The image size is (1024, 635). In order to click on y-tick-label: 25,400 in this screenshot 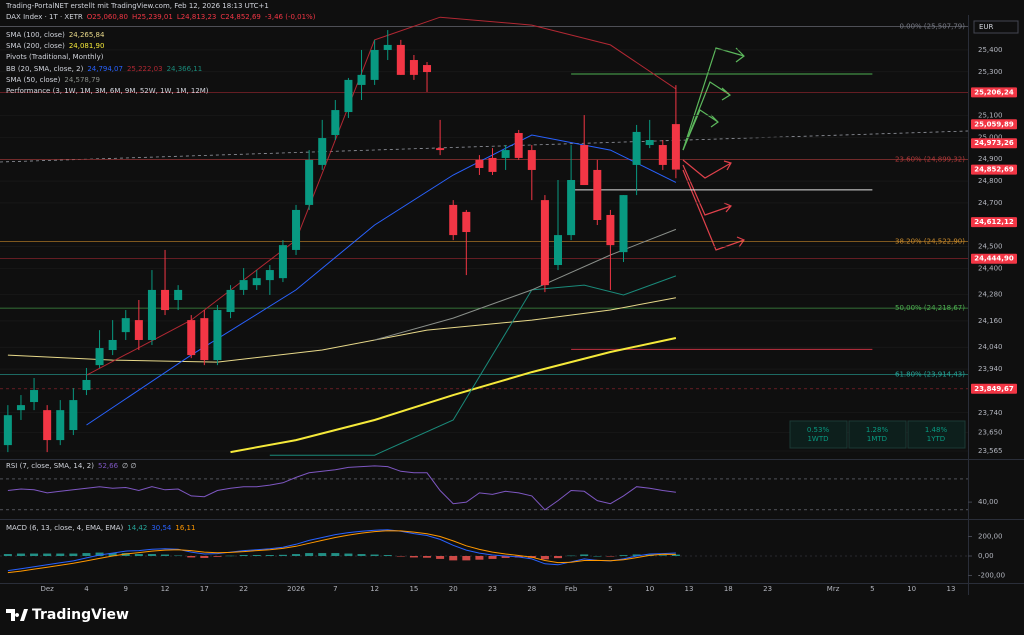, I will do `click(990, 50)`.